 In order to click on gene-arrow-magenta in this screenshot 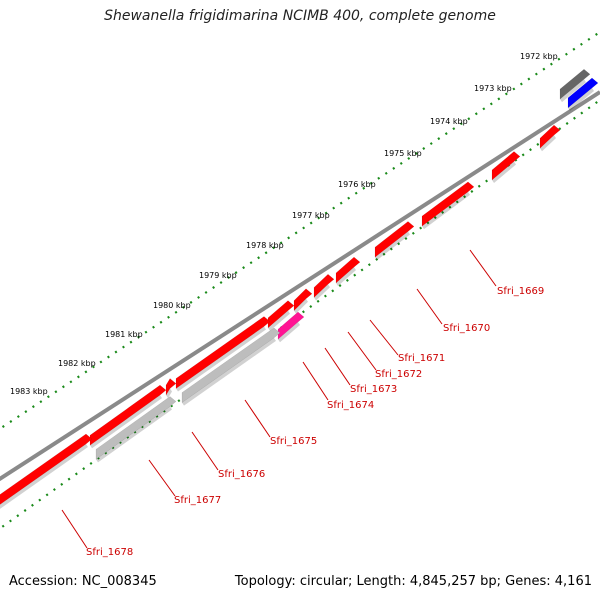, I will do `click(291, 325)`.